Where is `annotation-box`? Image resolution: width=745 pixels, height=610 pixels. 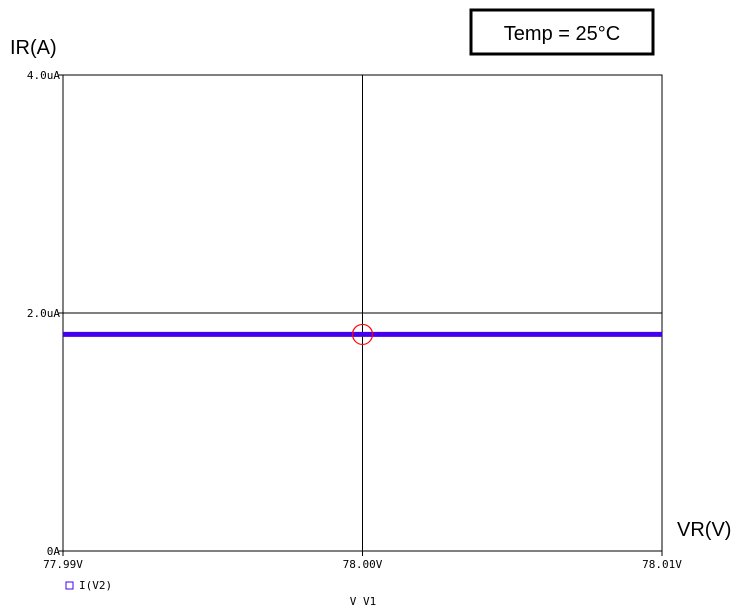
annotation-box is located at coordinates (562, 32).